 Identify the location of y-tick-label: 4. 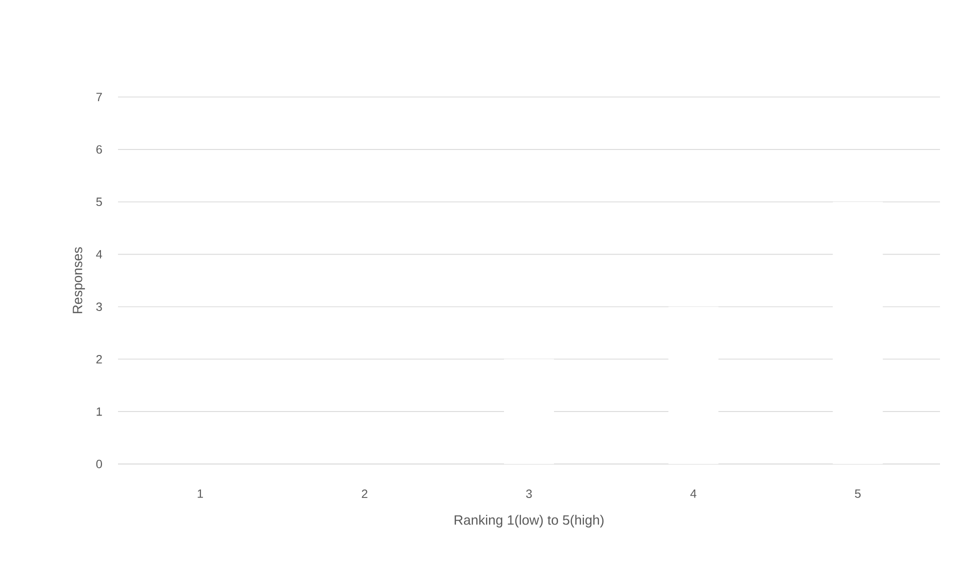
(99, 254).